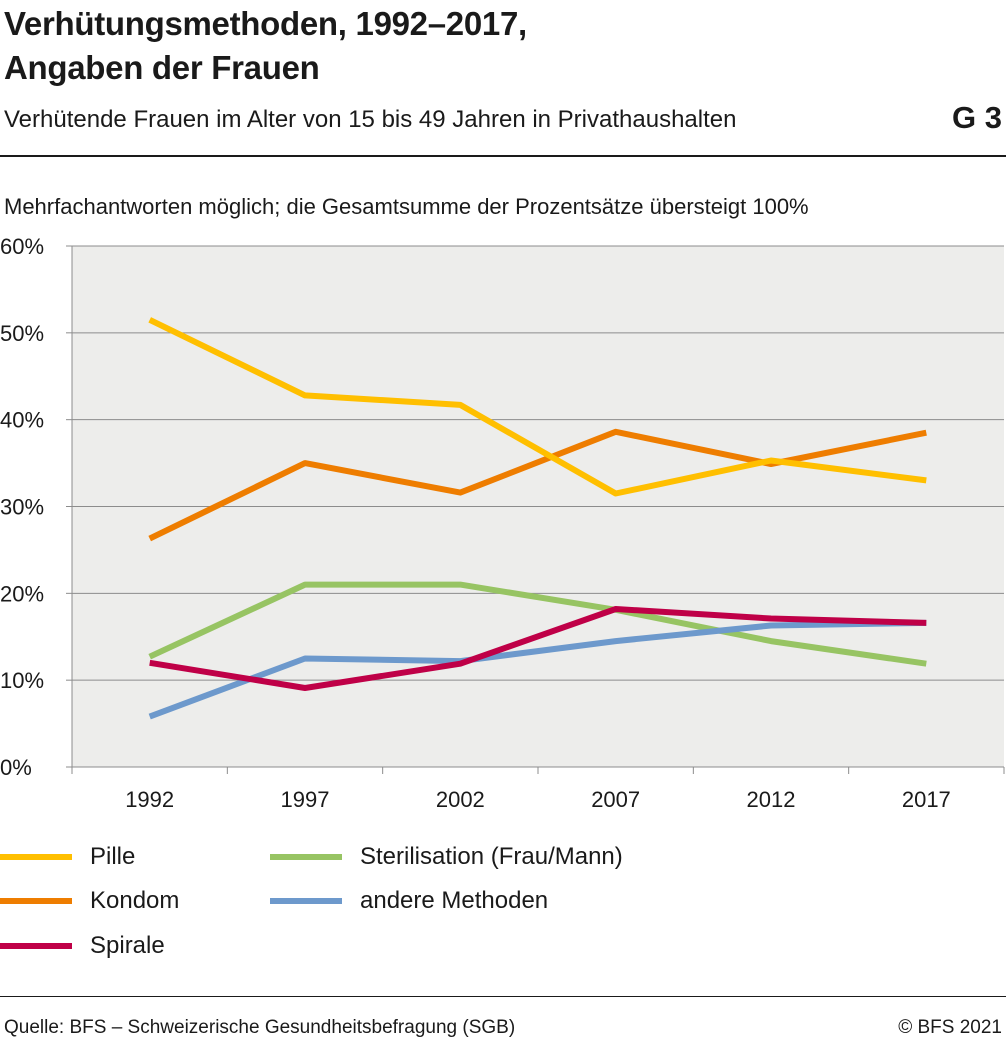 This screenshot has height=1044, width=1006. Describe the element at coordinates (113, 856) in the screenshot. I see `legend-label: Pille` at that location.